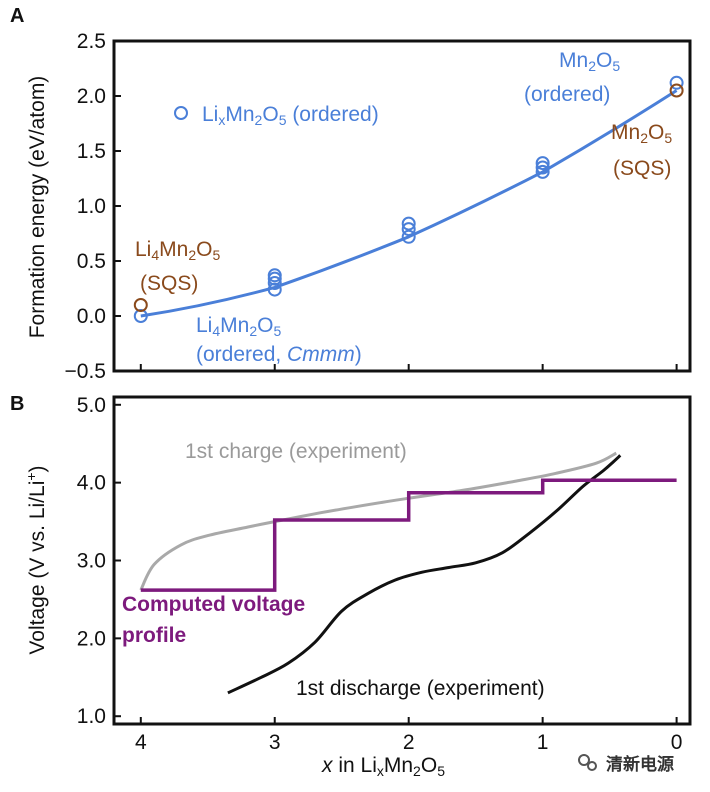  I want to click on watermark-chat-icon-small, so click(592, 766).